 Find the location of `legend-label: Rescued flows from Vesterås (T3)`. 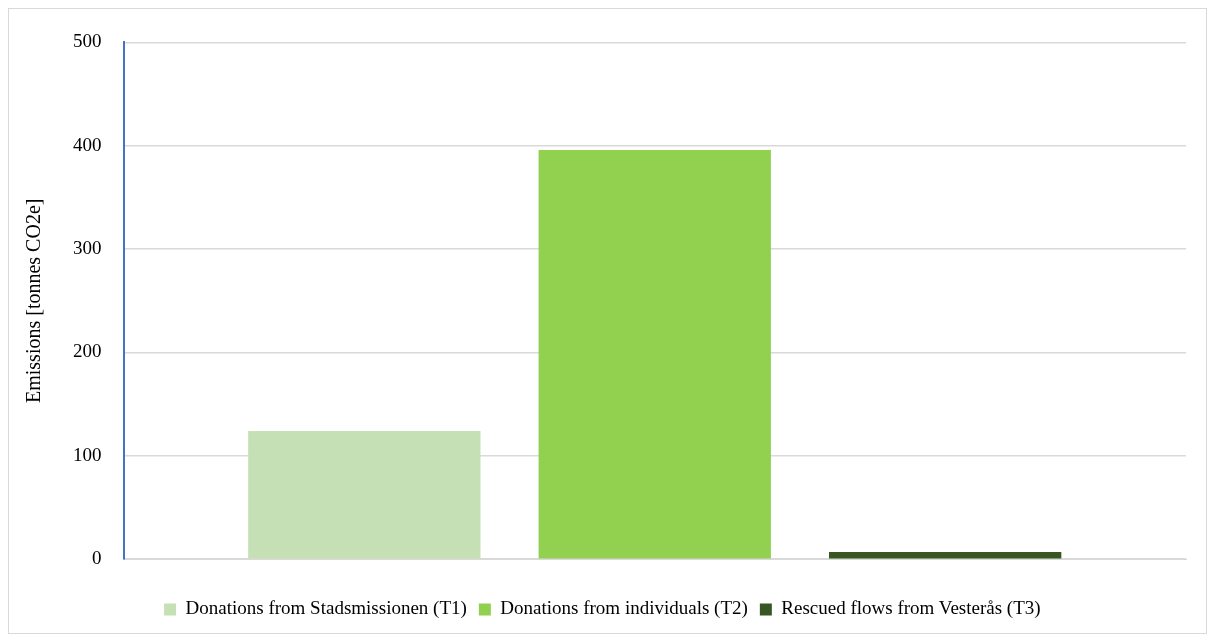

legend-label: Rescued flows from Vesterås (T3) is located at coordinates (911, 608).